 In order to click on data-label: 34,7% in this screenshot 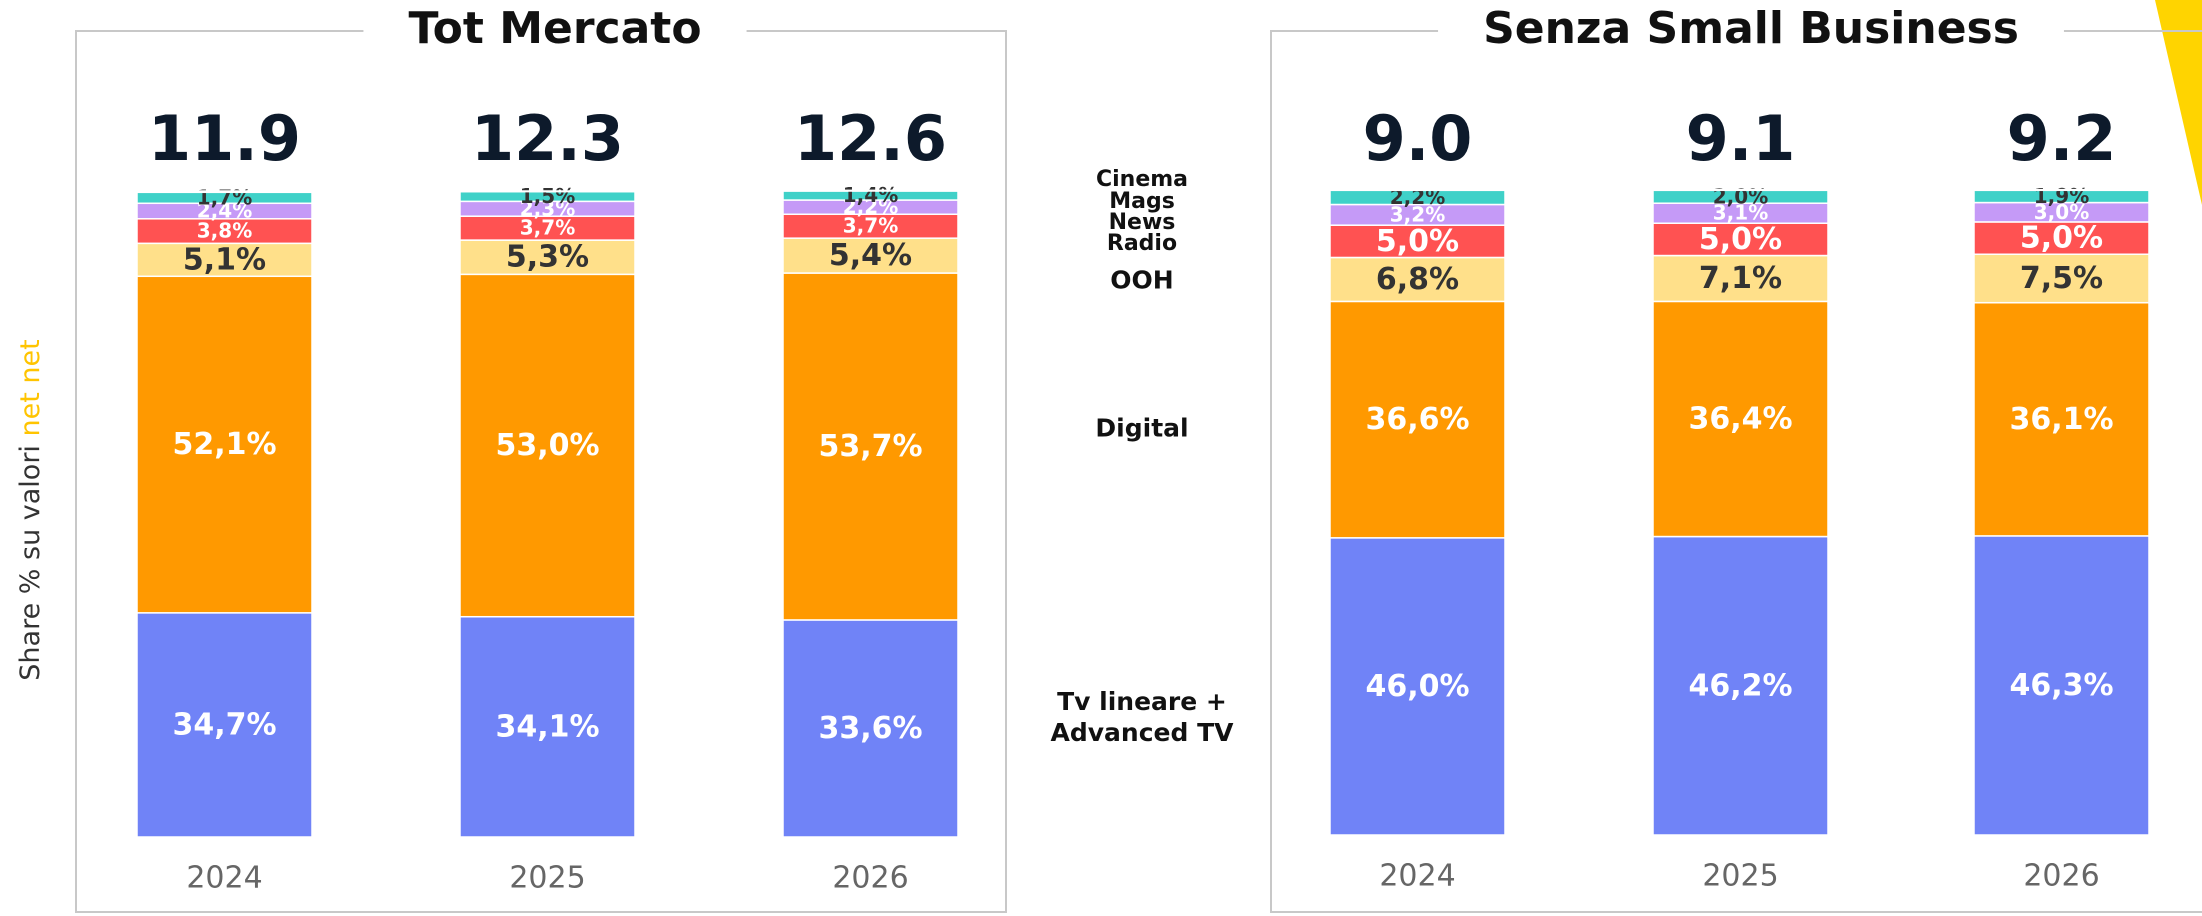, I will do `click(224, 724)`.